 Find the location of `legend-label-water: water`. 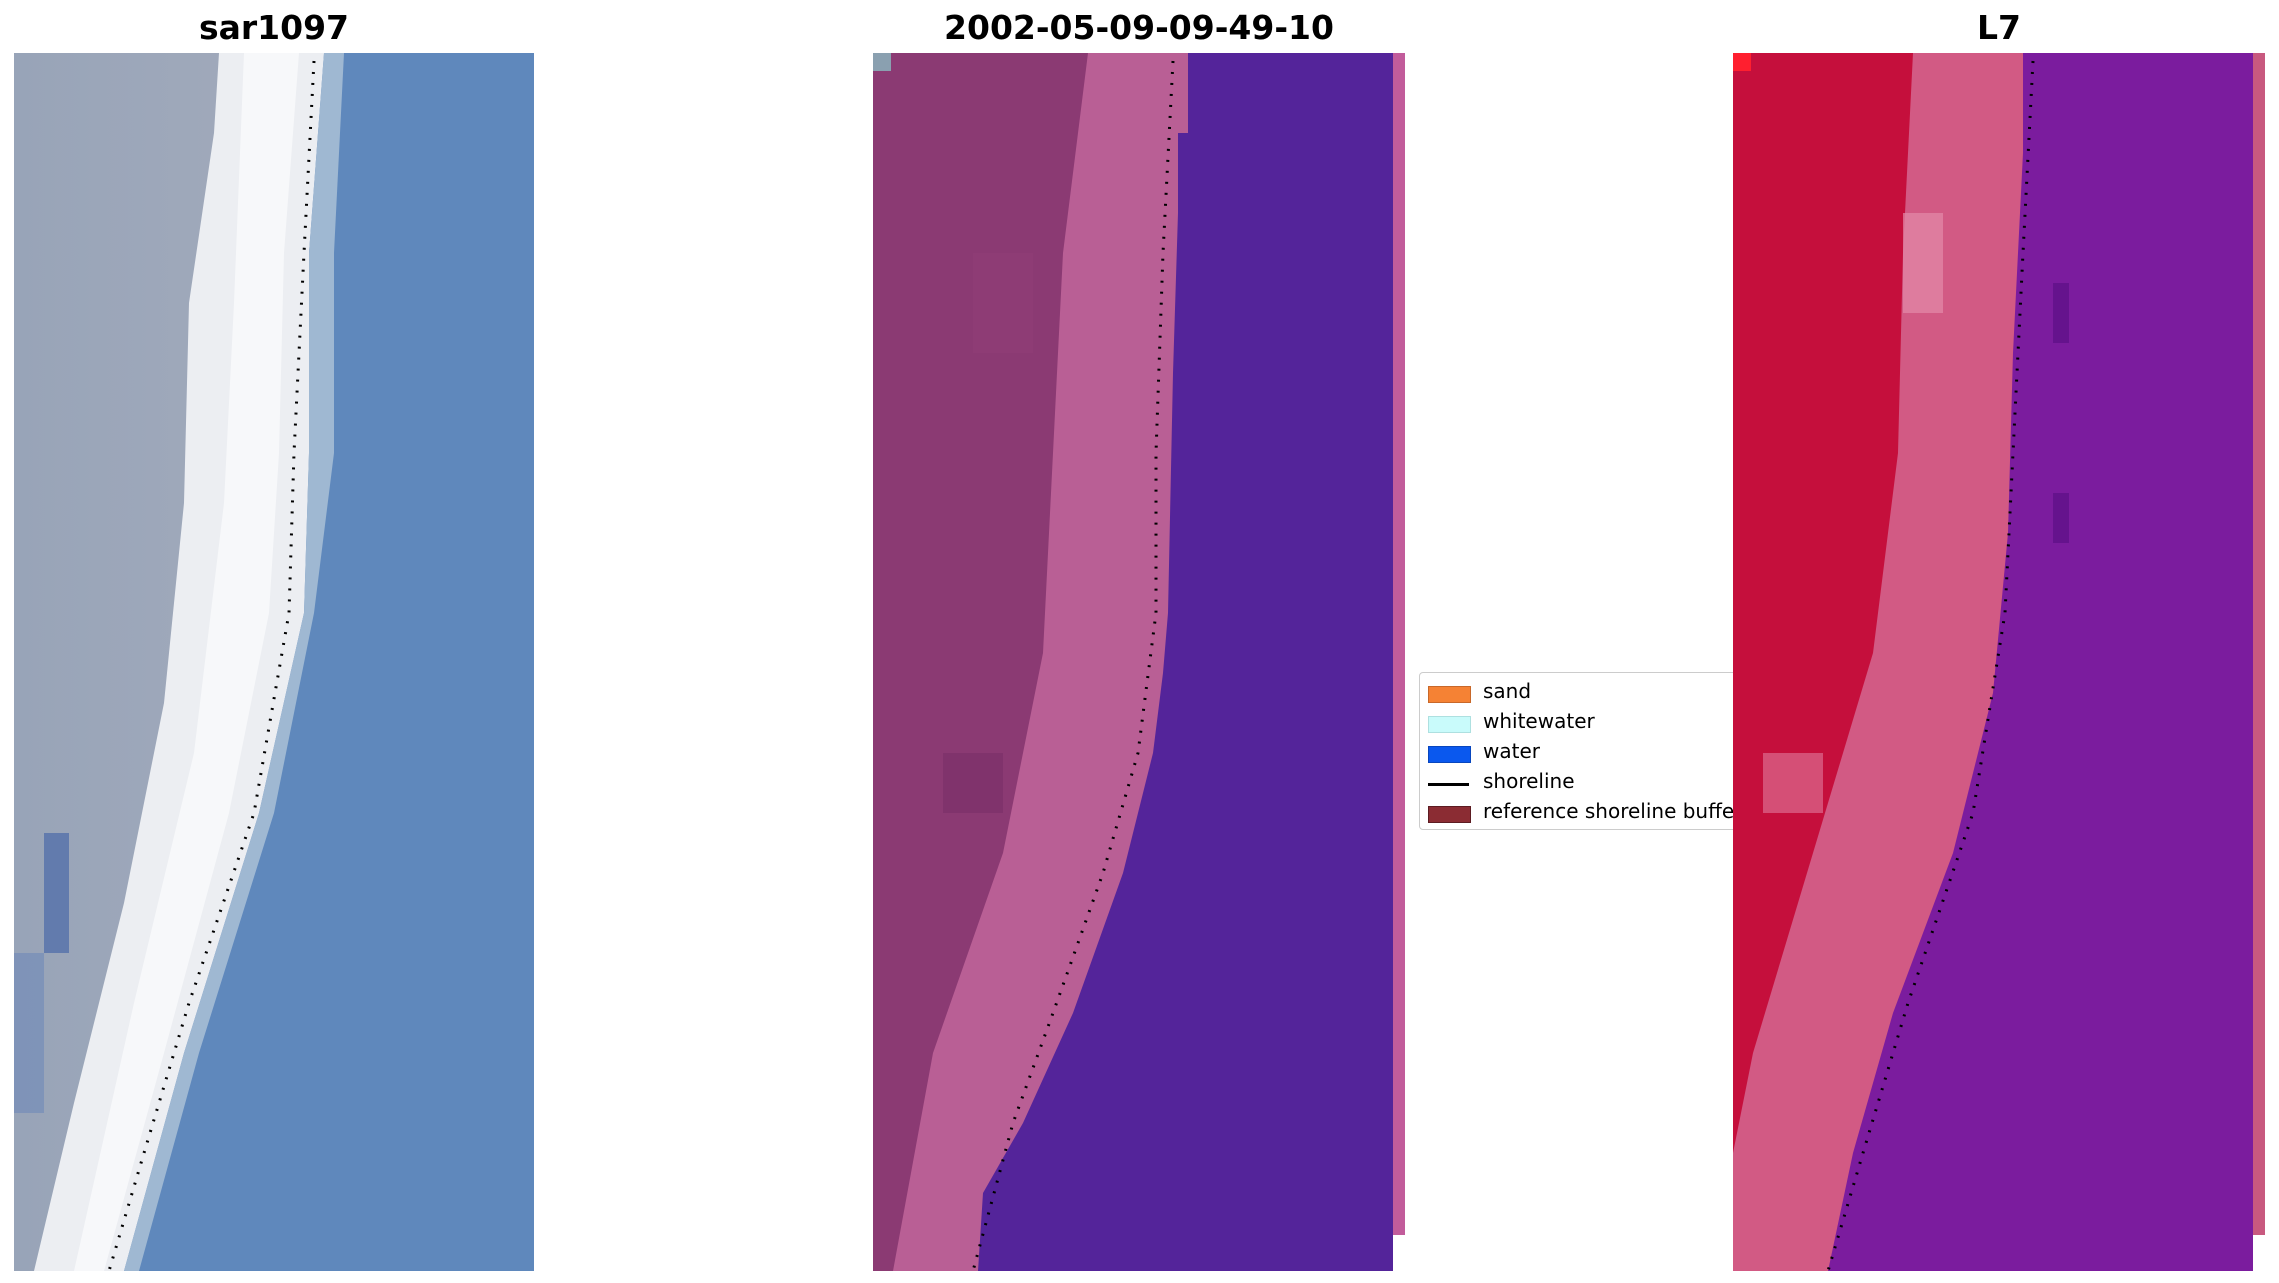

legend-label-water: water is located at coordinates (1511, 751).